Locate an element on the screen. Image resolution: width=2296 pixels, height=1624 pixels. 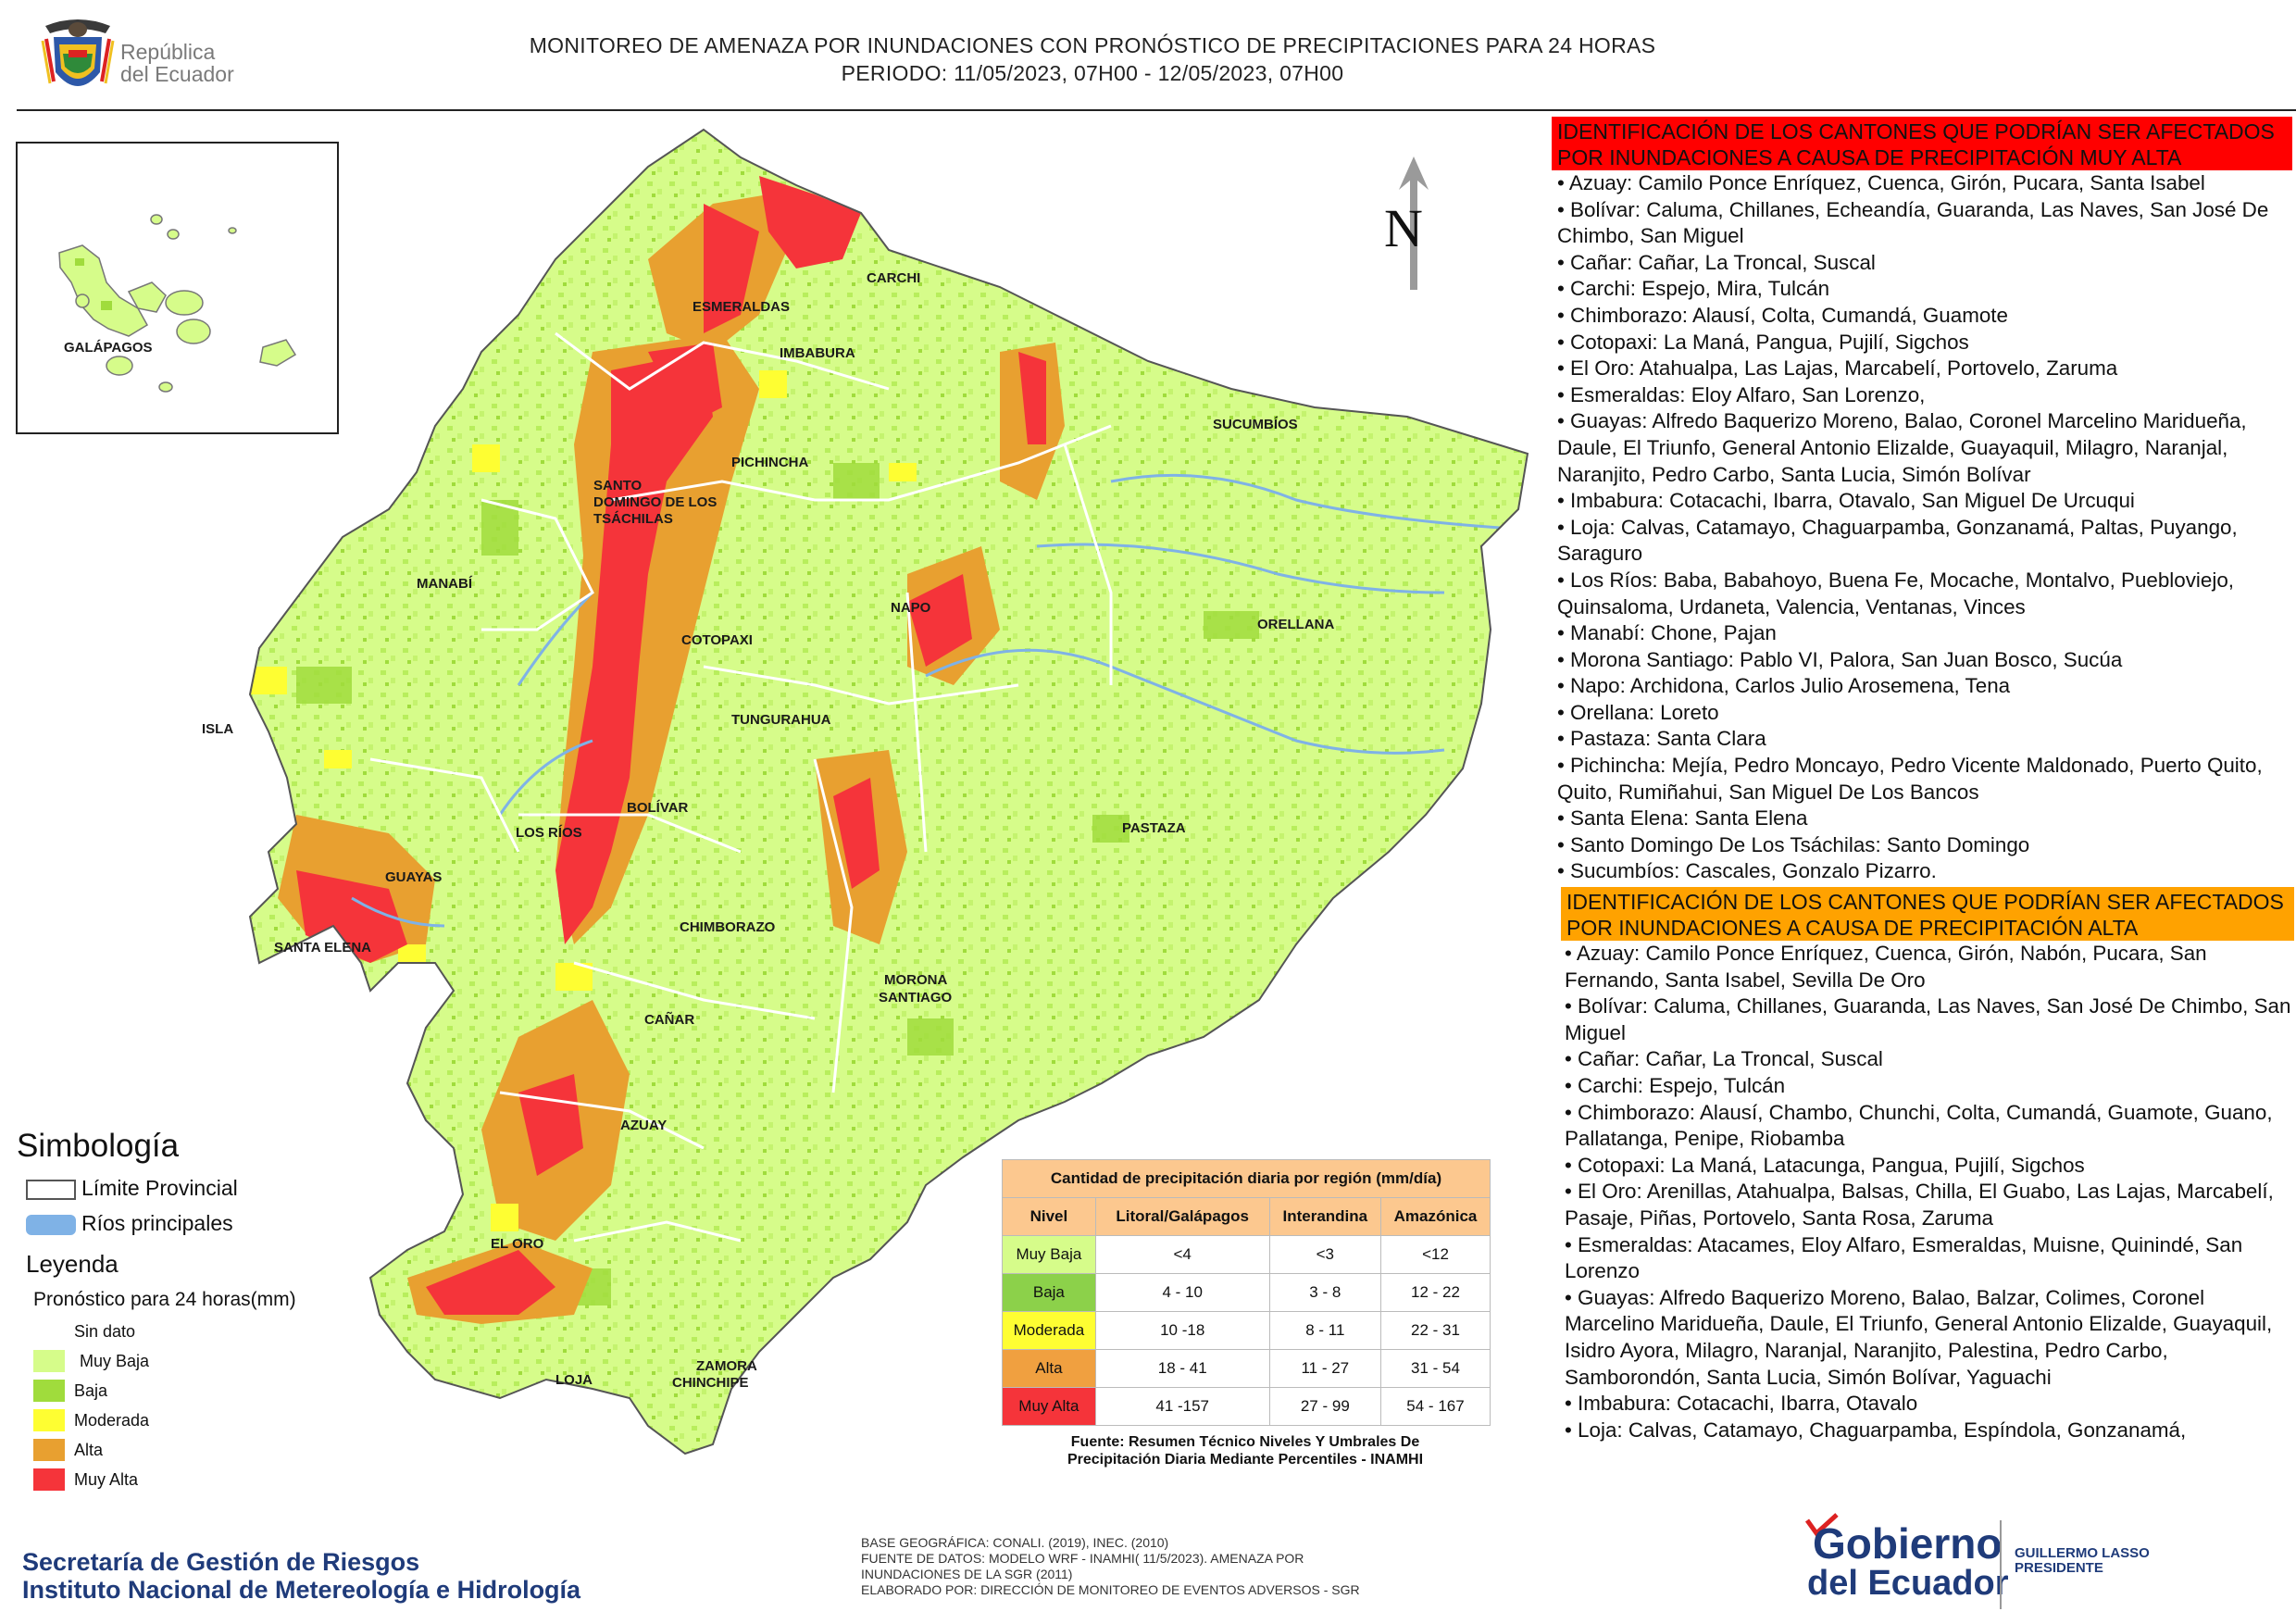
table-row: Muy Baja <4 <3 <12 is located at coordinates (1246, 1254).